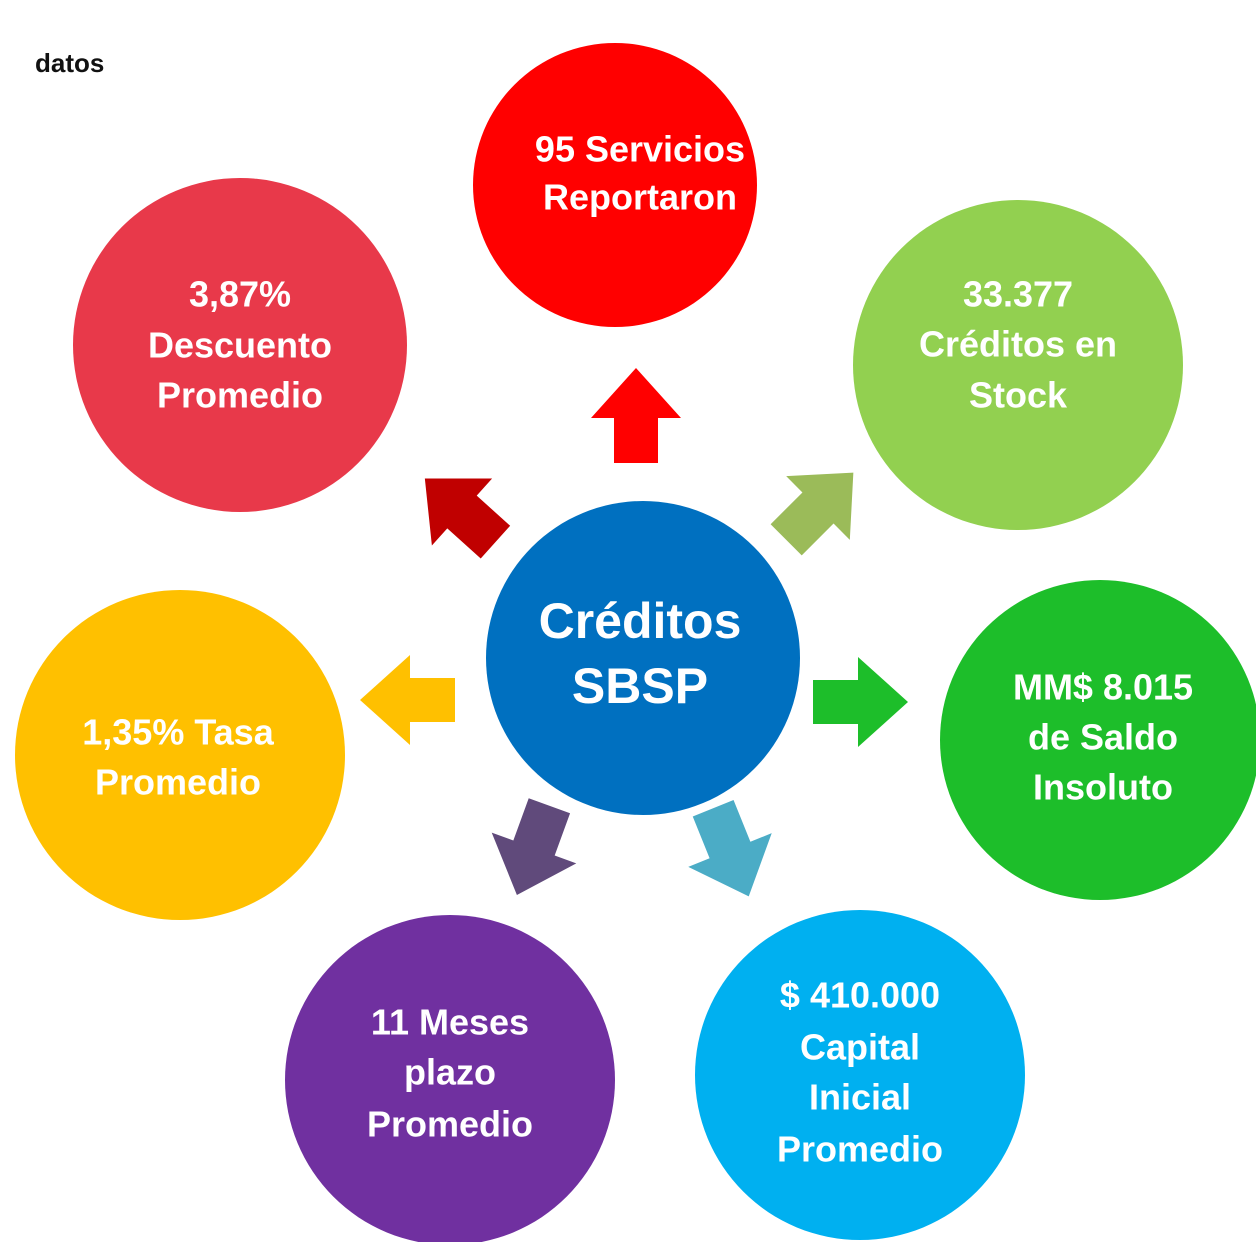 Image resolution: width=1256 pixels, height=1242 pixels. Describe the element at coordinates (240, 294) in the screenshot. I see `node-label: 3,87%` at that location.